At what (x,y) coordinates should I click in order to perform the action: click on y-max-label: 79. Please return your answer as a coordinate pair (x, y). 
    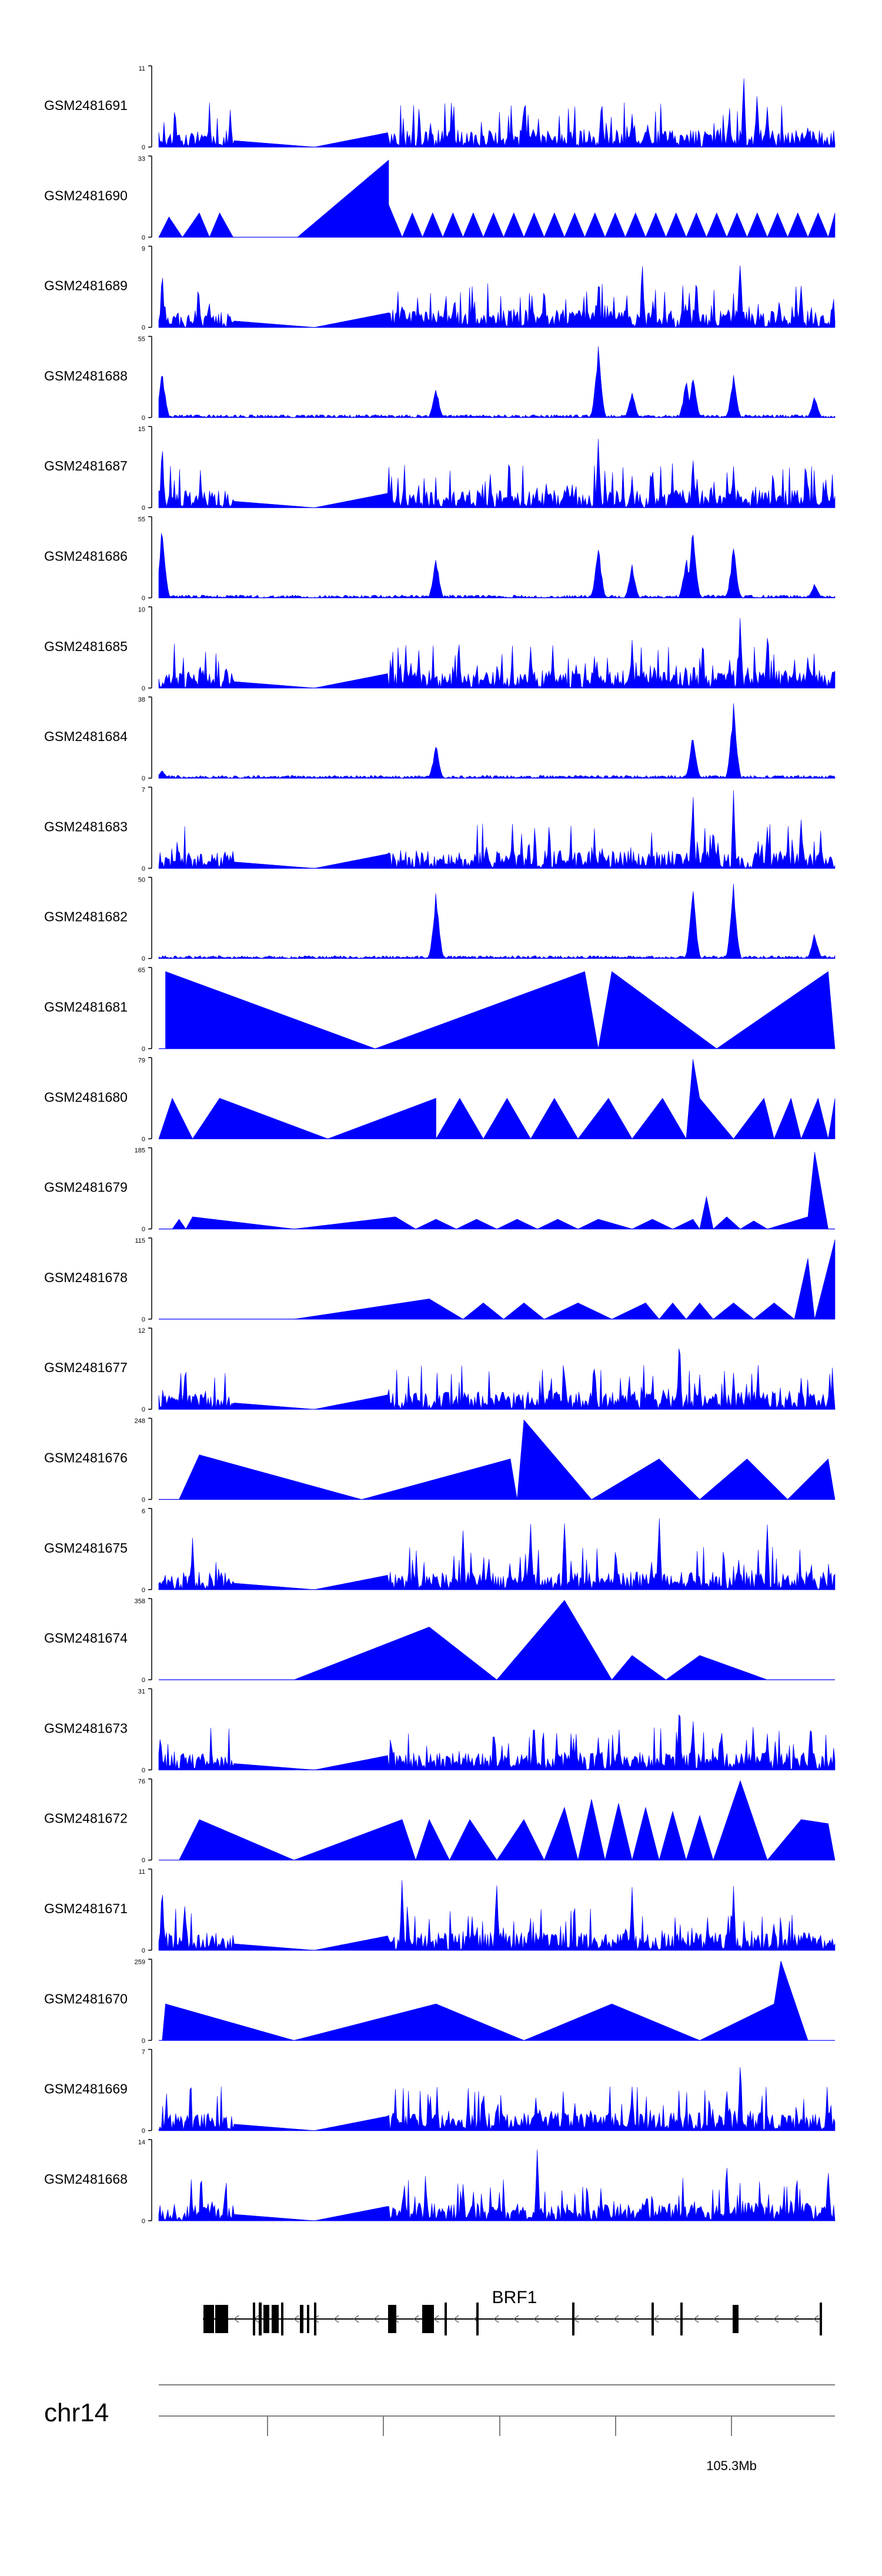
    Looking at the image, I should click on (141, 1060).